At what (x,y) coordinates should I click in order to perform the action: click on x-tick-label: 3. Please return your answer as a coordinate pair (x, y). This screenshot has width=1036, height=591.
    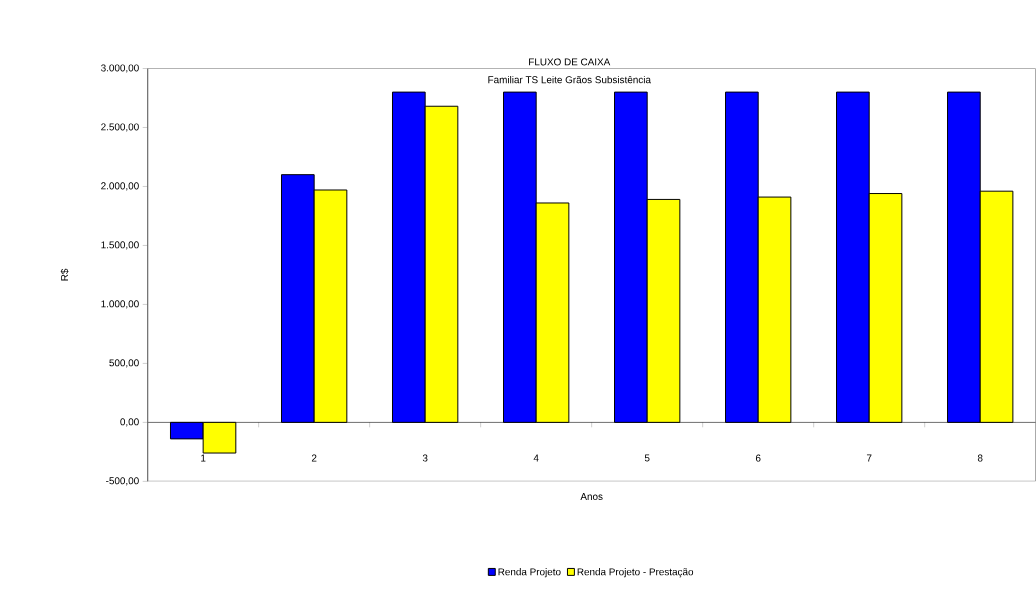
    Looking at the image, I should click on (425, 458).